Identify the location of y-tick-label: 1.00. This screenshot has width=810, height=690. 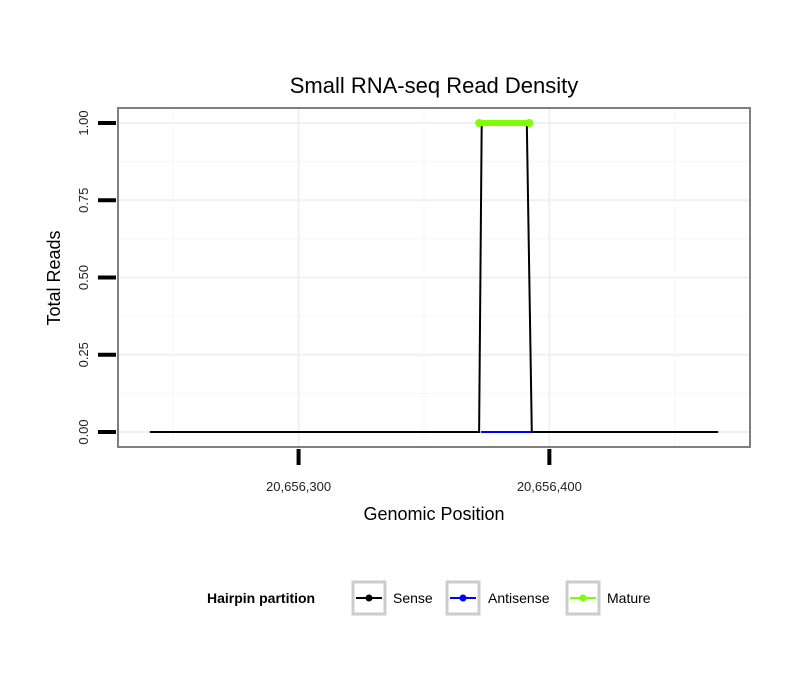
(83, 122).